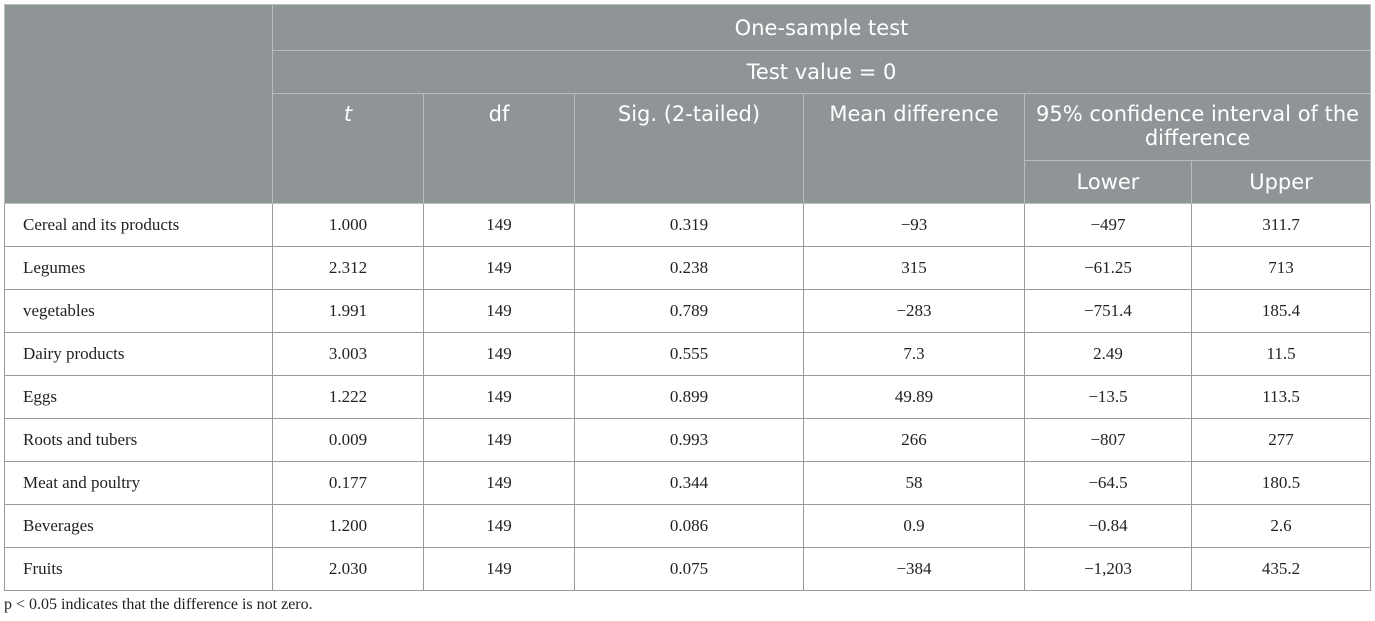  I want to click on test-value-header: Test value = 0, so click(821, 72).